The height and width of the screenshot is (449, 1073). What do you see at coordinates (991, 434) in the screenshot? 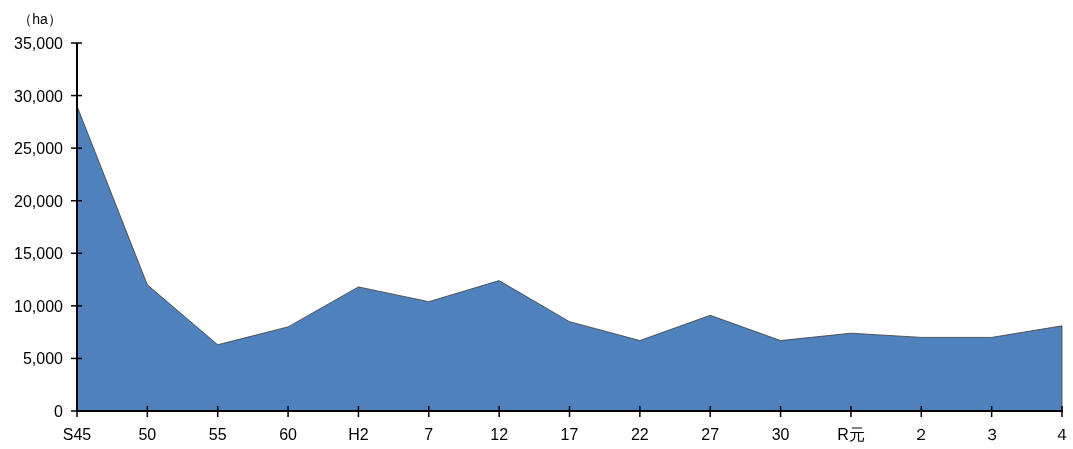
I see `x-tick-label: ３` at bounding box center [991, 434].